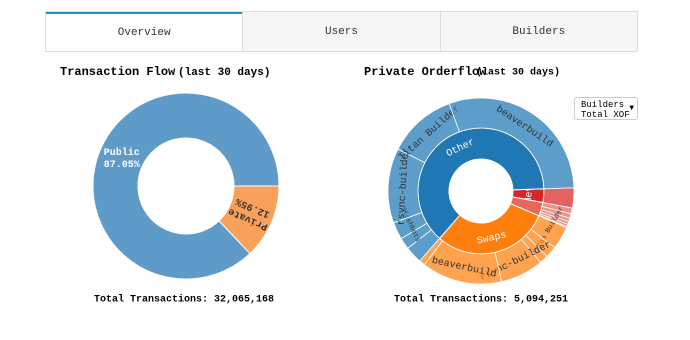  Describe the element at coordinates (603, 105) in the screenshot. I see `dropdown-text: Builders` at that location.